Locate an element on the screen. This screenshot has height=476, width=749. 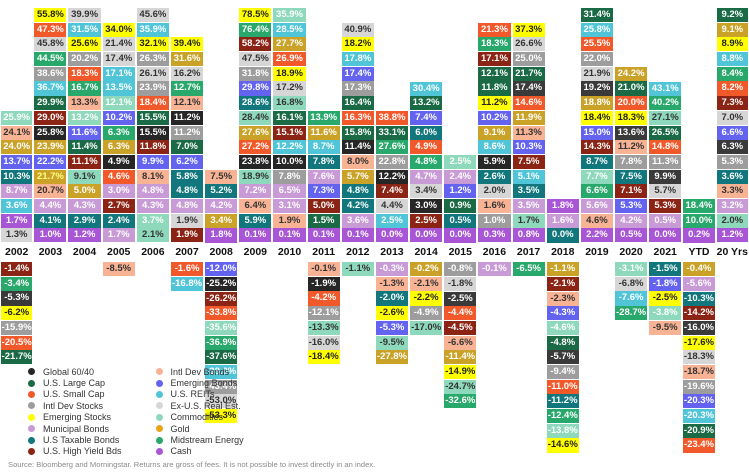
return-cell: 14.8% is located at coordinates (665, 147).